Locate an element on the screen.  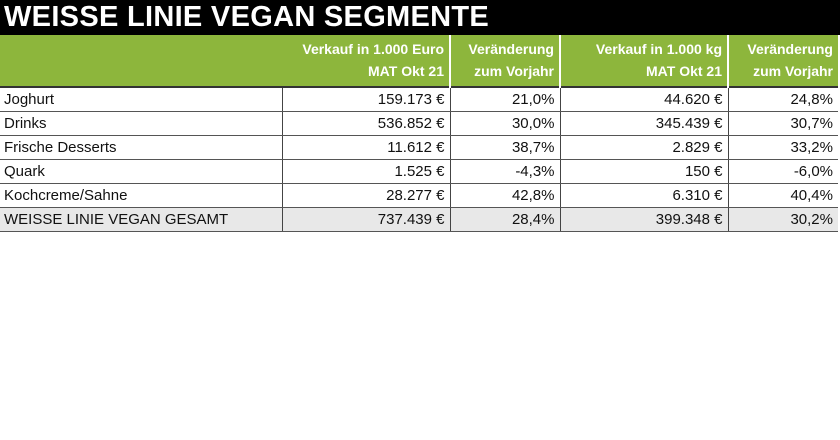
cell-change-kg: 33,2% is located at coordinates (782, 147).